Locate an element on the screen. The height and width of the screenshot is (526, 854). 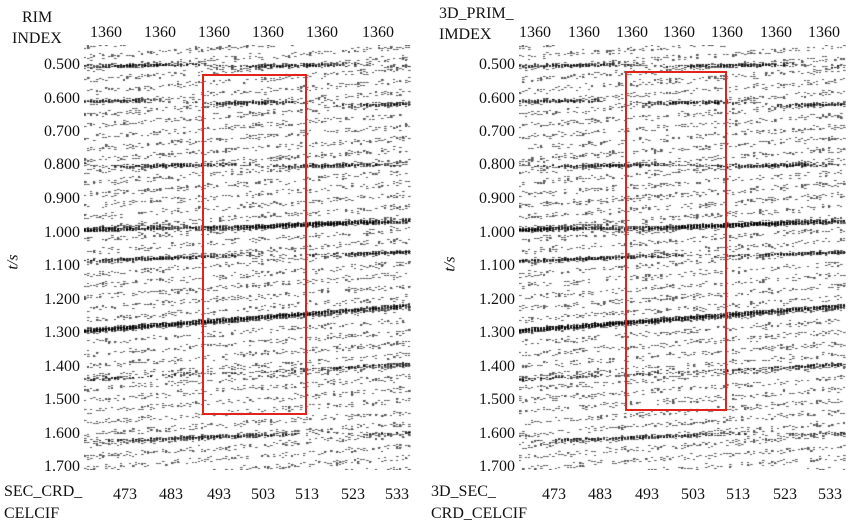
right-y-tick: 1.600 is located at coordinates (497, 433).